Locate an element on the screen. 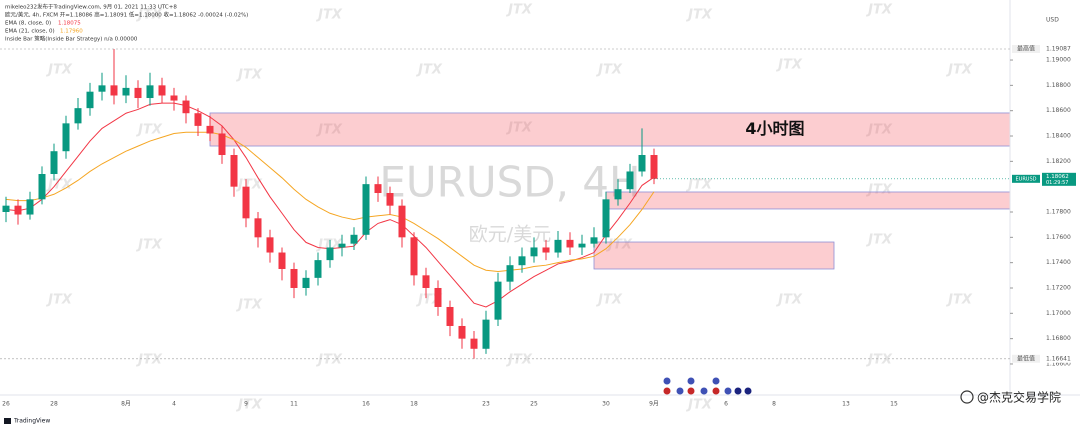  x-tick-label: 25 is located at coordinates (534, 404).